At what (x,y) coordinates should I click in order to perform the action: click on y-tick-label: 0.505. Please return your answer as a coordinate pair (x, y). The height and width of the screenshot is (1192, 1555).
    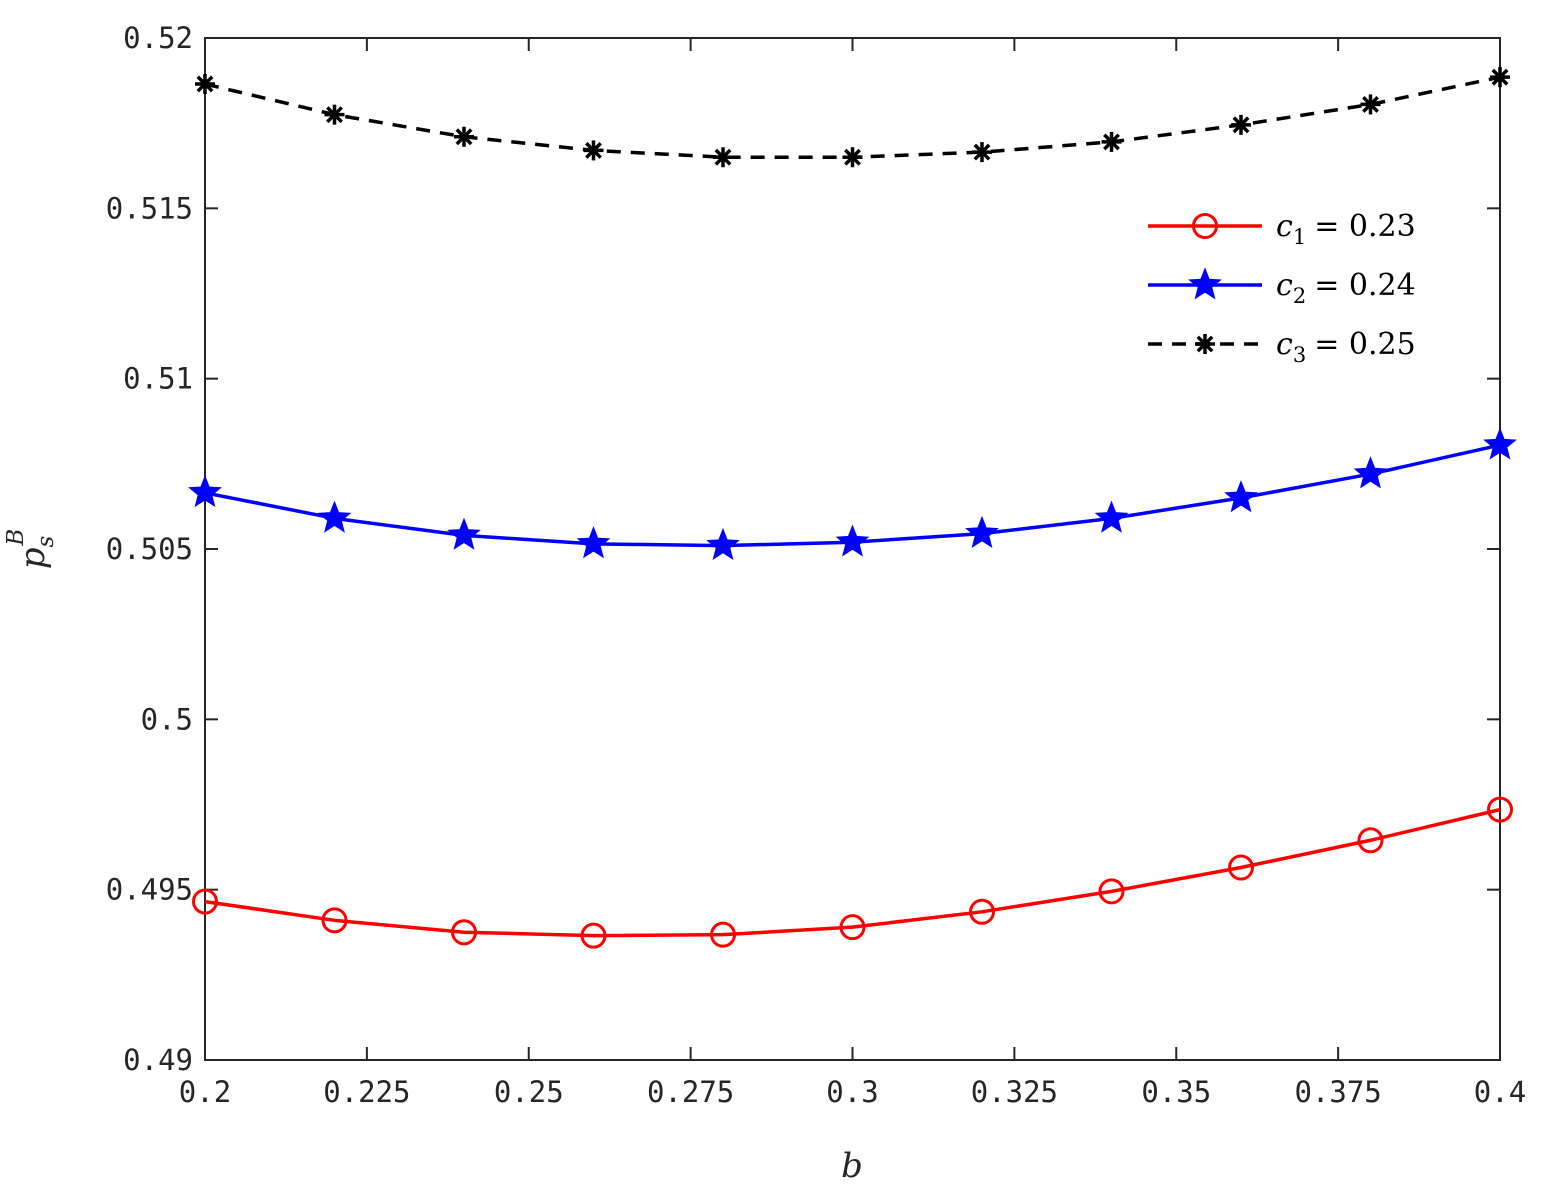
    Looking at the image, I should click on (149, 549).